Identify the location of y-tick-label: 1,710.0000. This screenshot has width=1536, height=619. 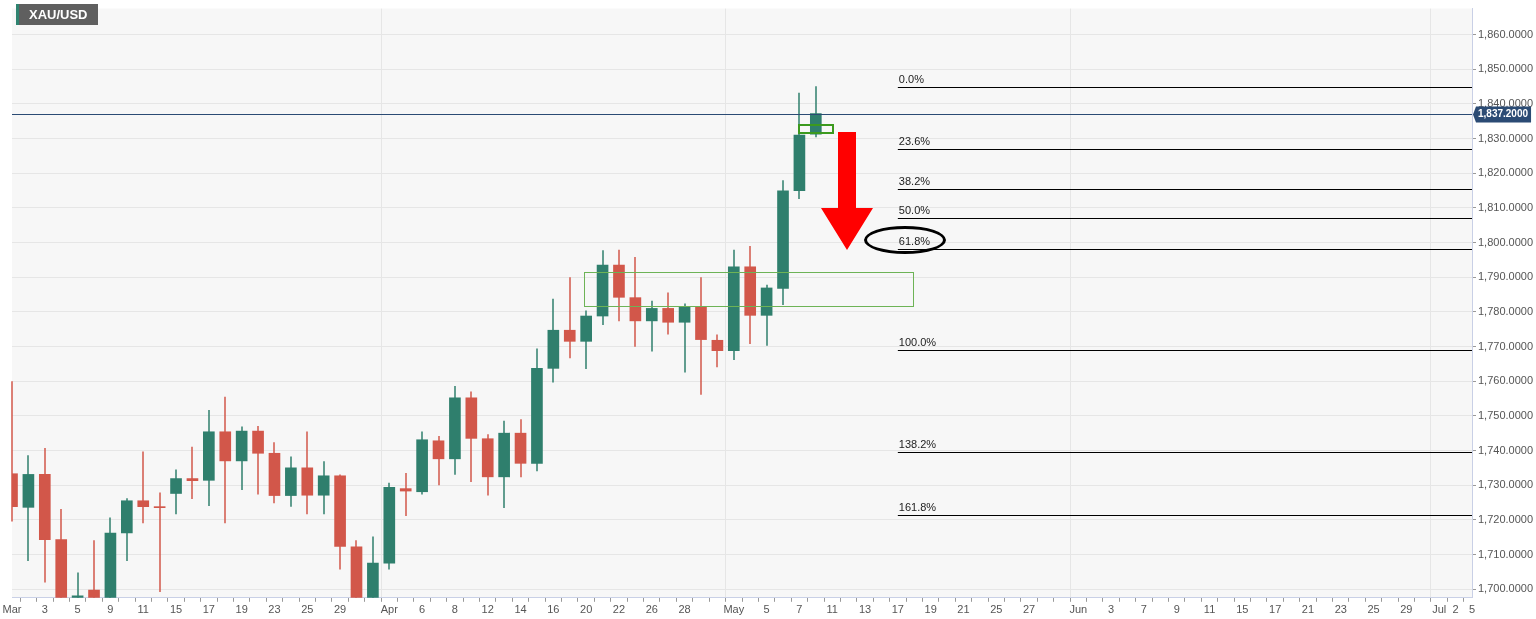
(1506, 553).